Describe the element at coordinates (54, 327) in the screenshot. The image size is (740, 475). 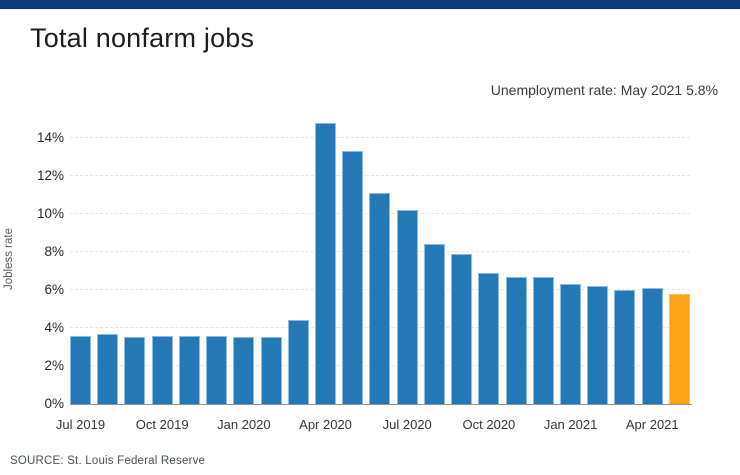
I see `y-tick-label-4: 4%` at that location.